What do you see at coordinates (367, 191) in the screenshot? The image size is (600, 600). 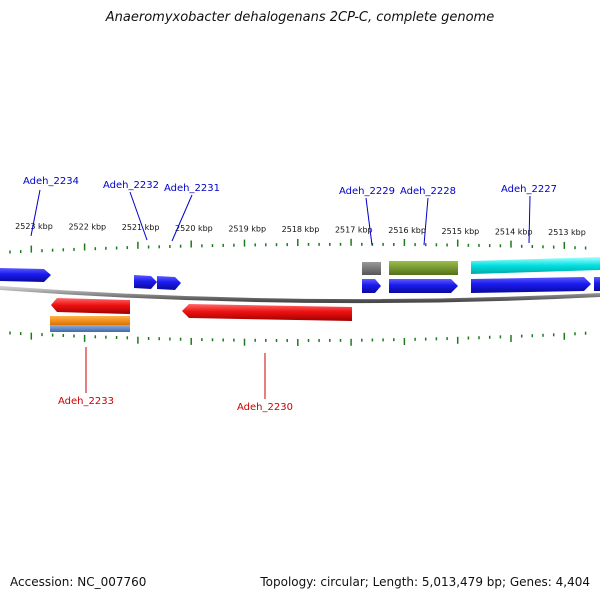 I see `gene-label-adeh-2229: Adeh_2229` at bounding box center [367, 191].